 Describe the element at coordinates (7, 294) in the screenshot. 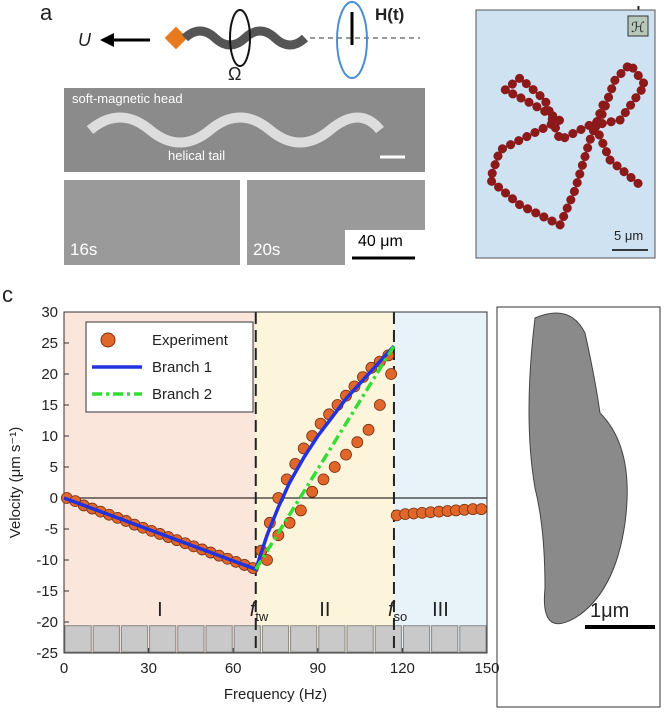

I see `panel-label: c` at that location.